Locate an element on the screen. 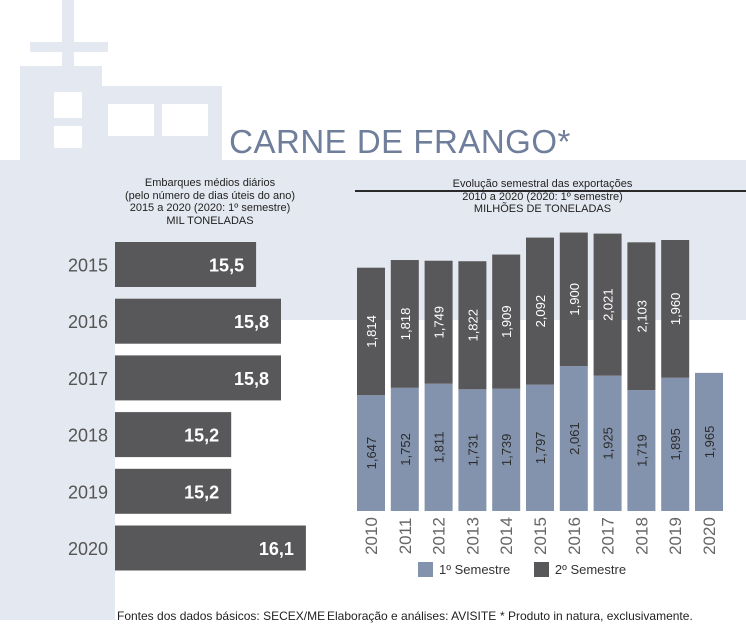 The image size is (746, 630). legend-item-s1: 1º Semestre is located at coordinates (464, 569).